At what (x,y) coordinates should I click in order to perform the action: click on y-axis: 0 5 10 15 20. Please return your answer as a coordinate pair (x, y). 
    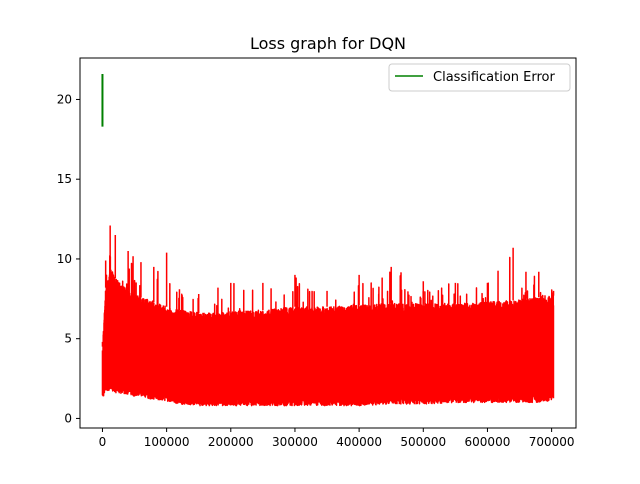
    Looking at the image, I should click on (68, 258).